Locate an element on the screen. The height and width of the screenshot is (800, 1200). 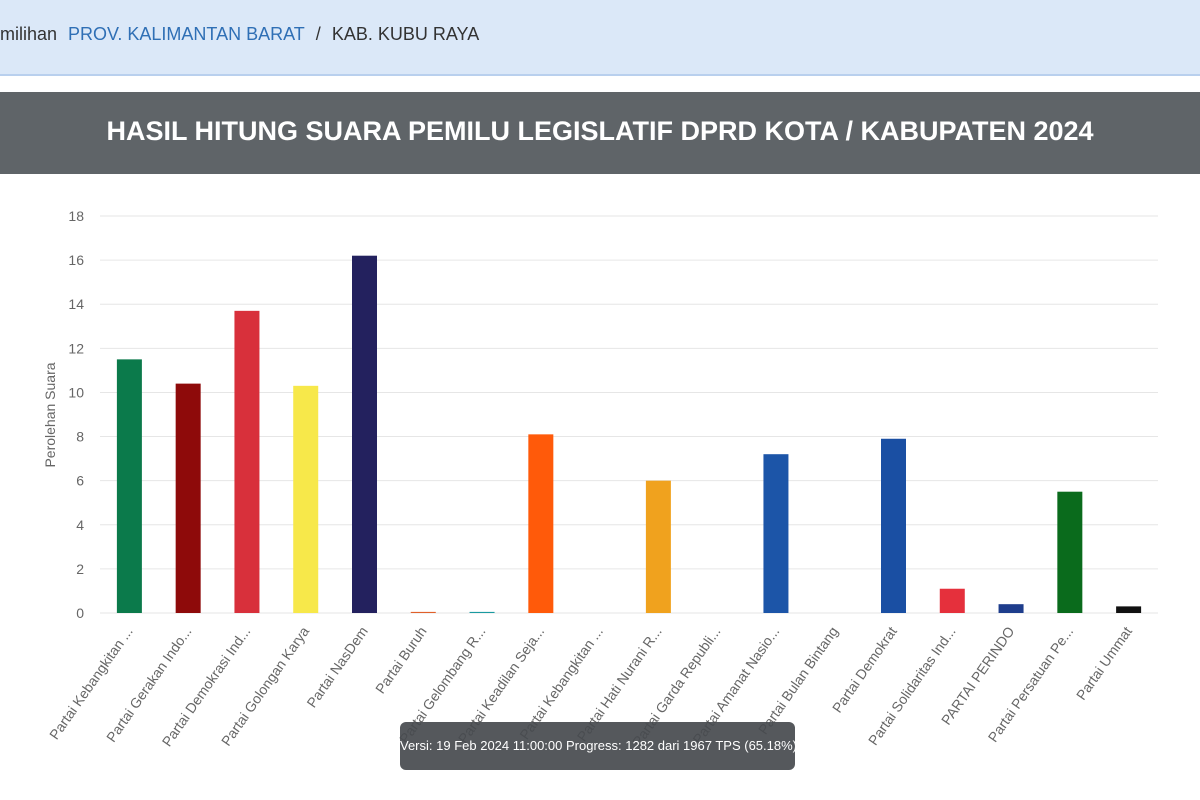
y-tick-label: 14 is located at coordinates (76, 304).